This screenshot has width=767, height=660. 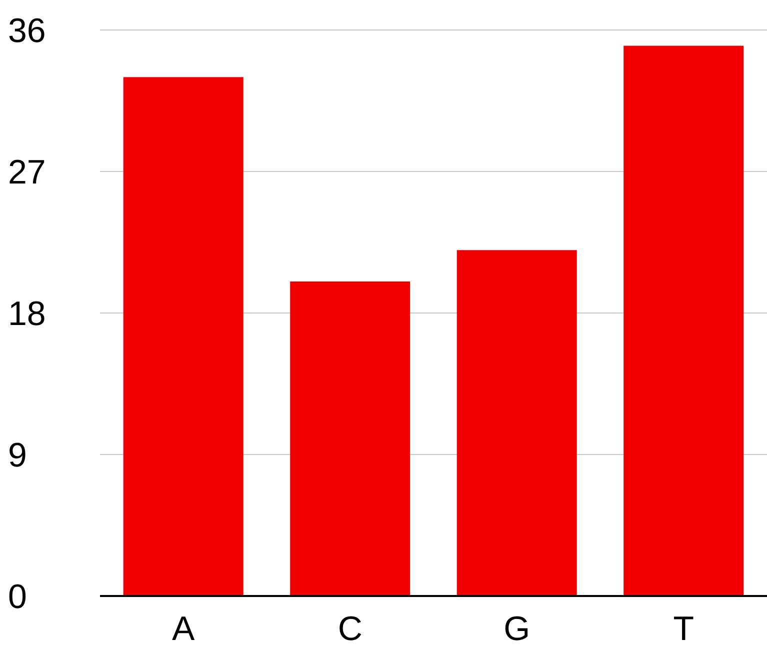 I want to click on y-tick-label: 36, so click(x=27, y=31).